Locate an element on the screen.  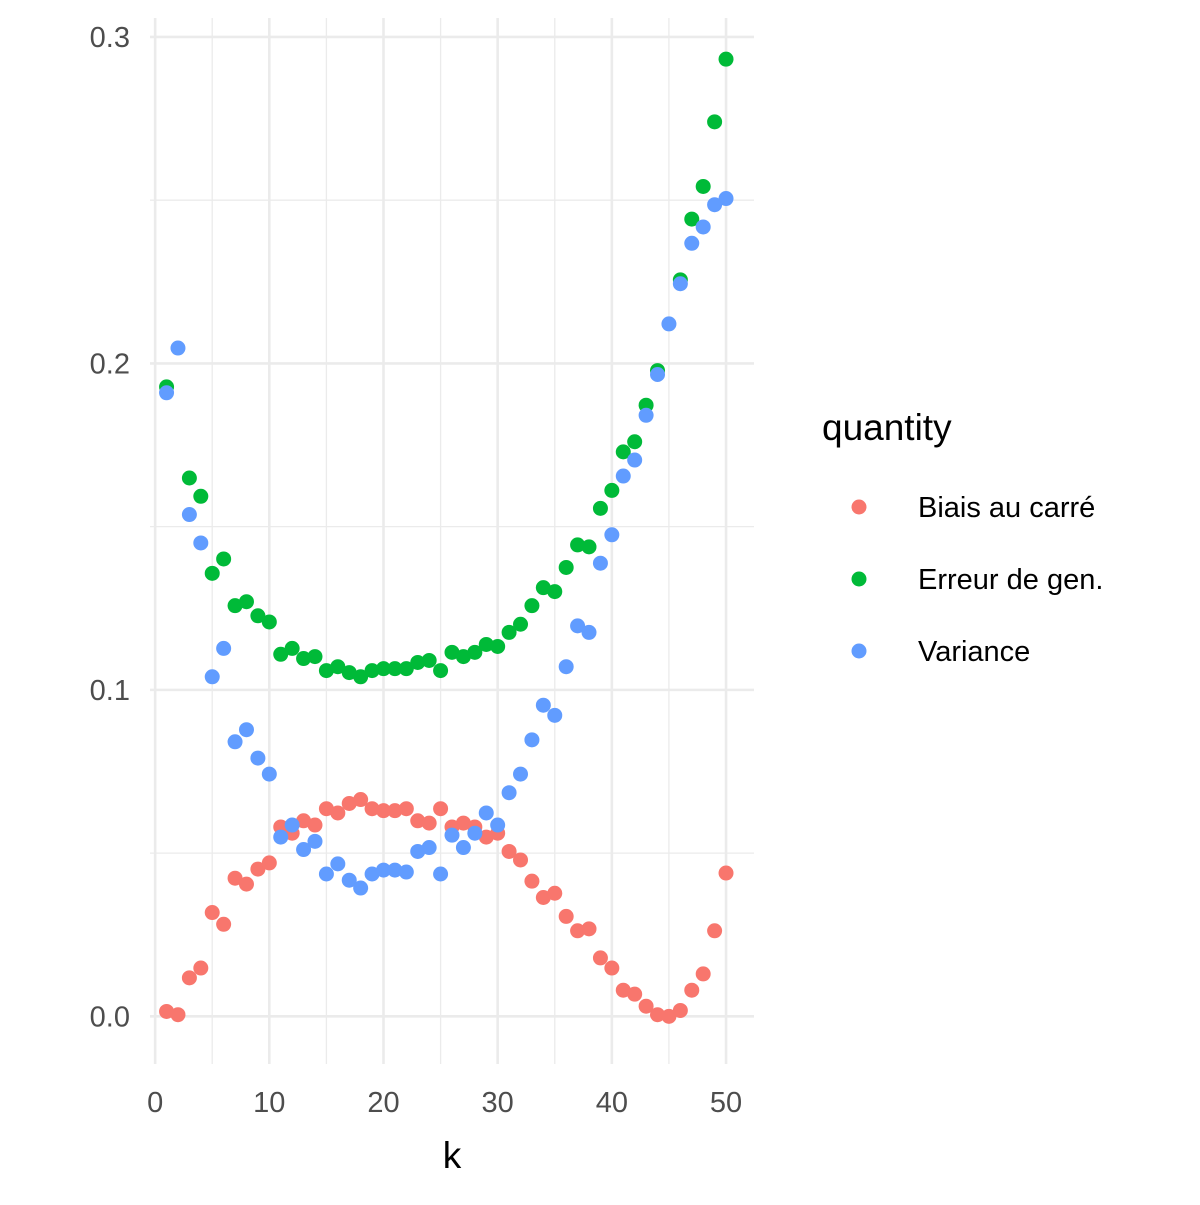
x-axis-title: k is located at coordinates (452, 1155).